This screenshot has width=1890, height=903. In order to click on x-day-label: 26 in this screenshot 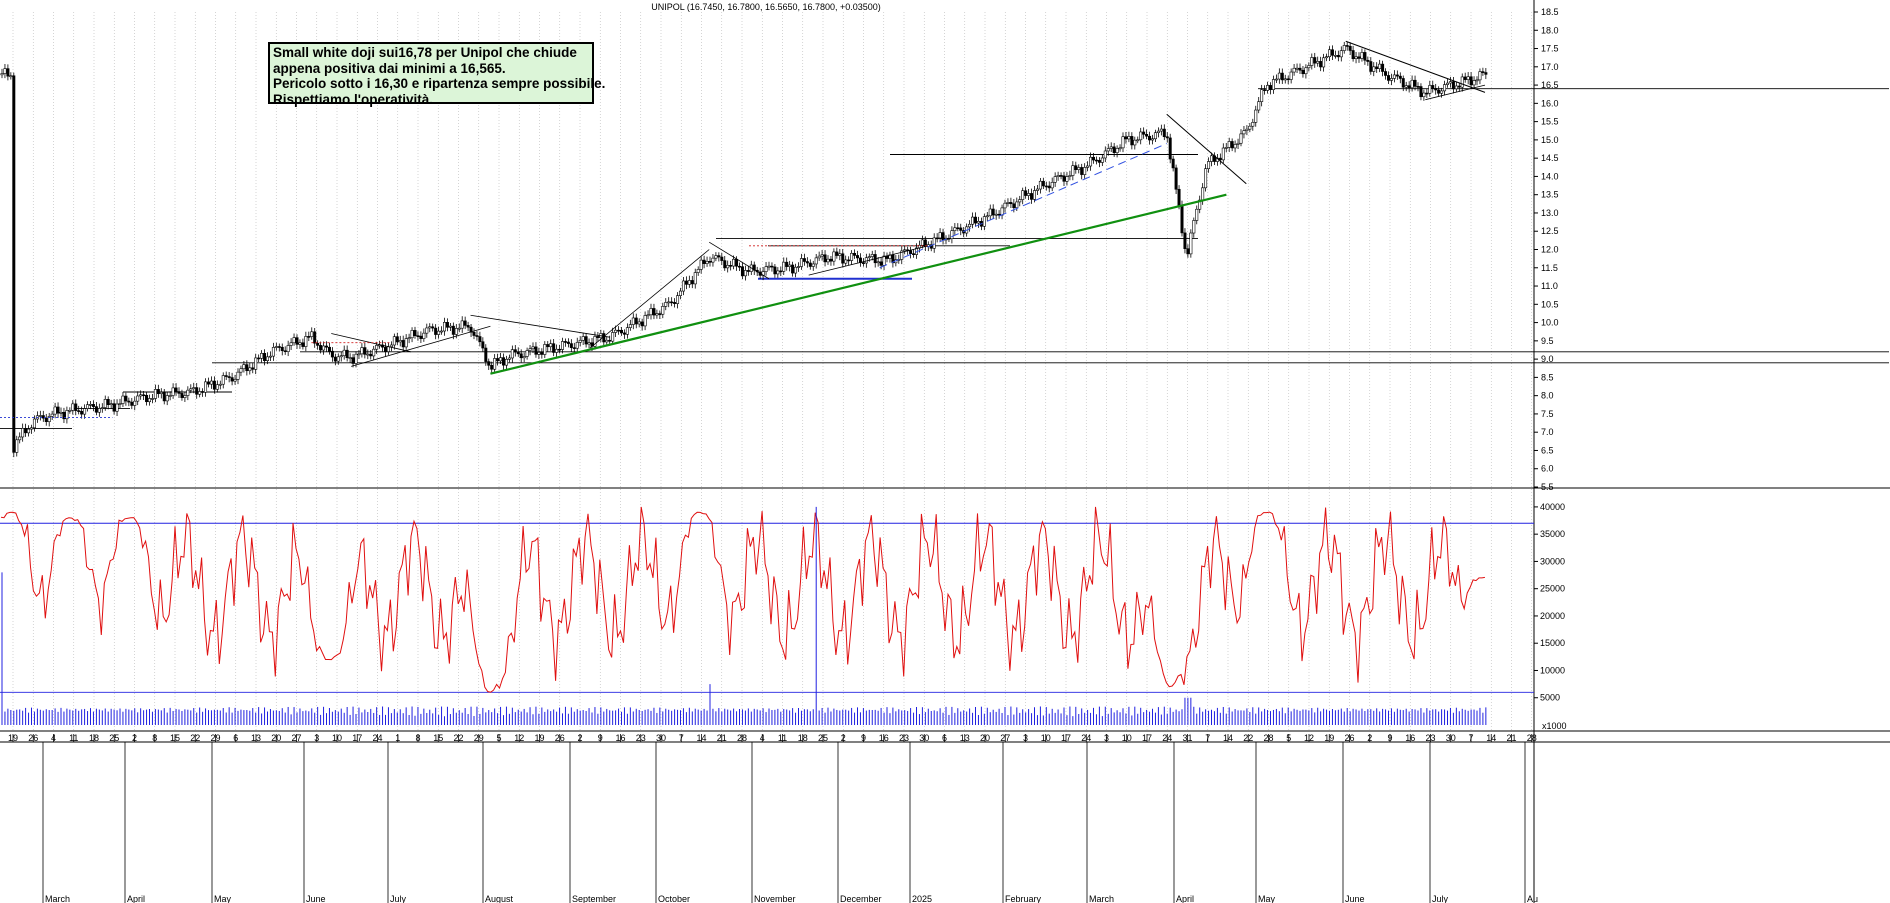, I will do `click(560, 738)`.